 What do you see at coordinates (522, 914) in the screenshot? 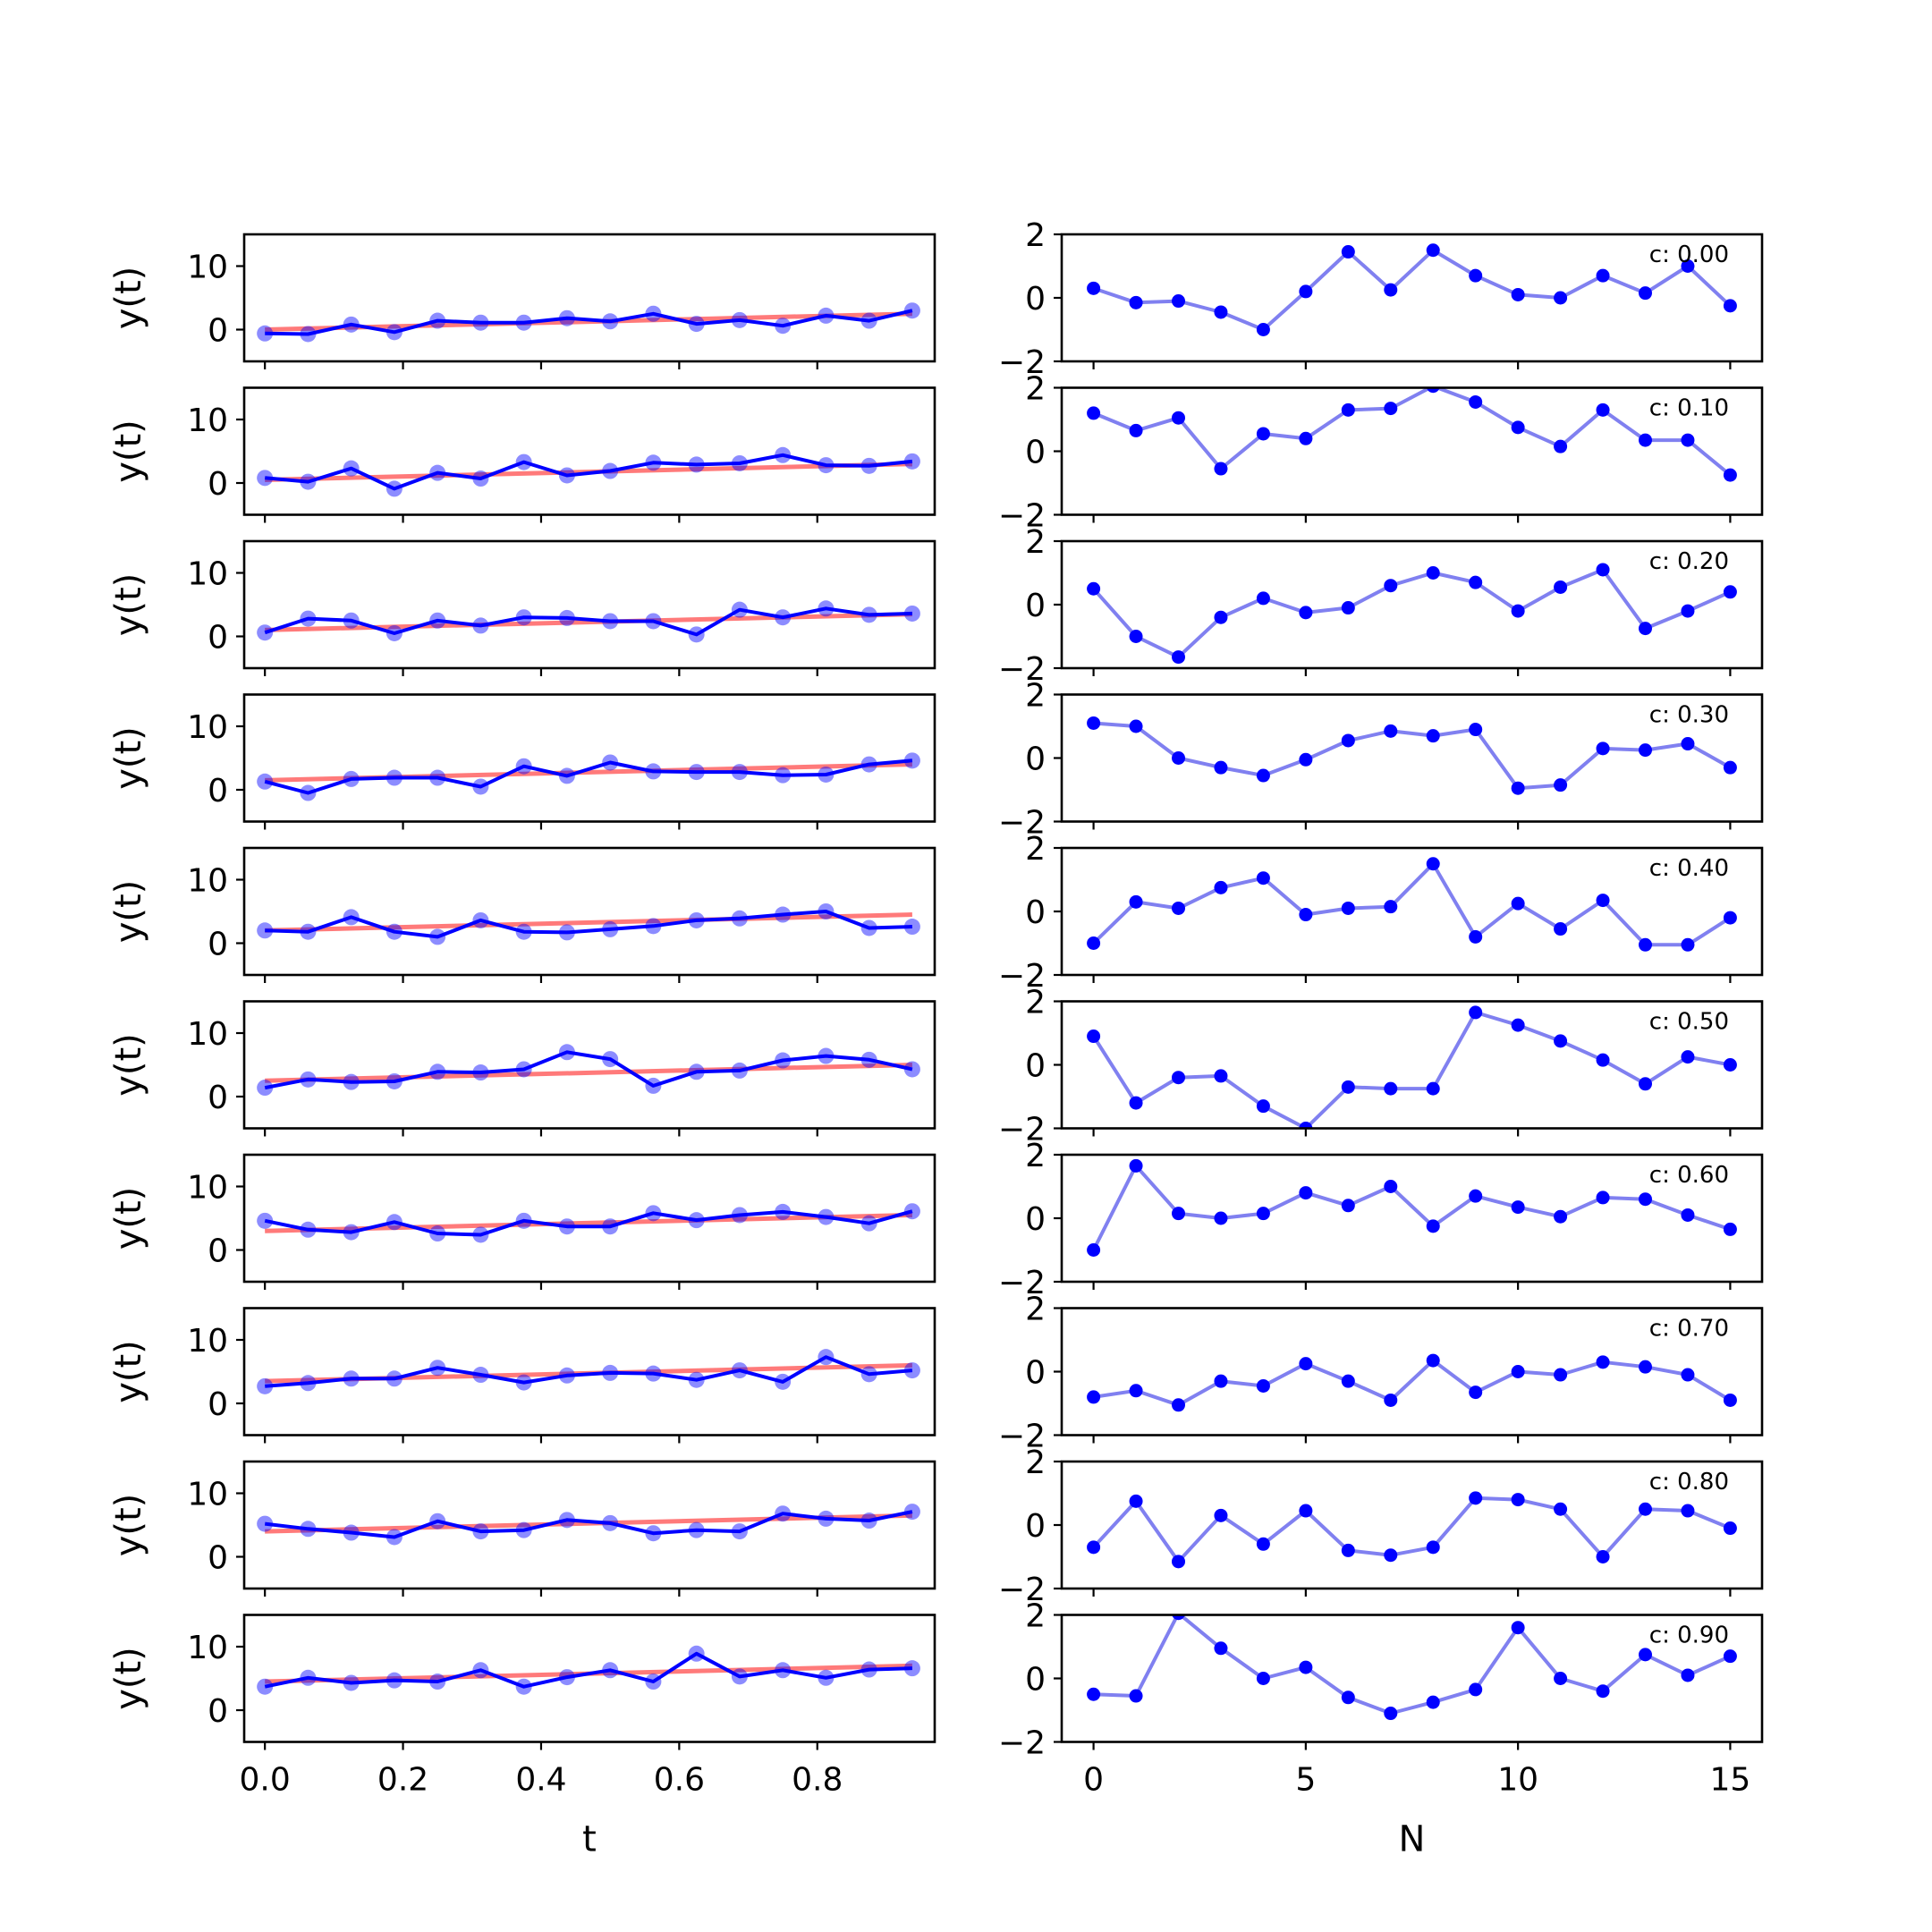
I see `left-panel-4: 0 10 y(t)` at bounding box center [522, 914].